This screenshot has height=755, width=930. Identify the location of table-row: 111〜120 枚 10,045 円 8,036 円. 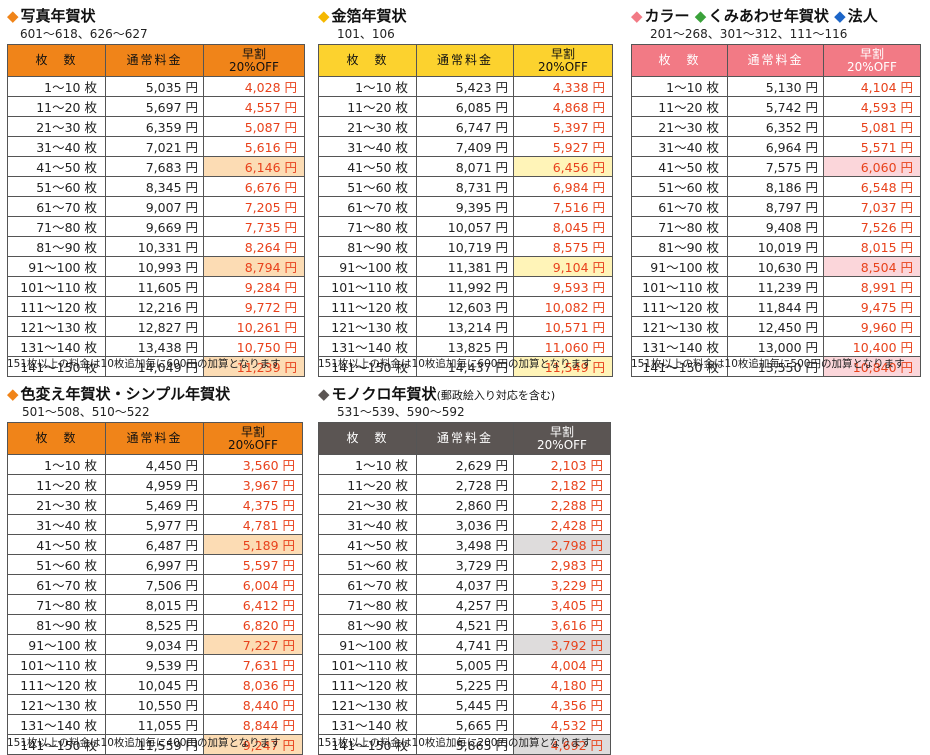
(155, 684).